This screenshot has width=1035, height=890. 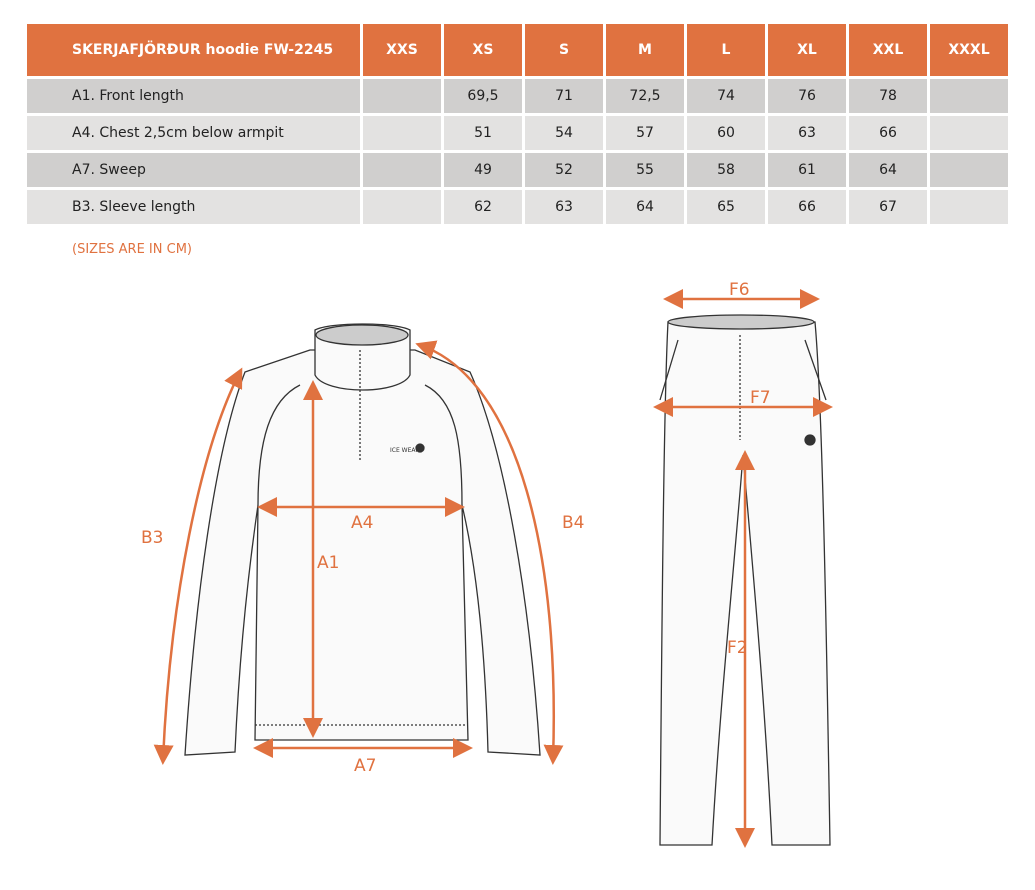 I want to click on ice-wear-logo: ICE WEAR, so click(x=405, y=450).